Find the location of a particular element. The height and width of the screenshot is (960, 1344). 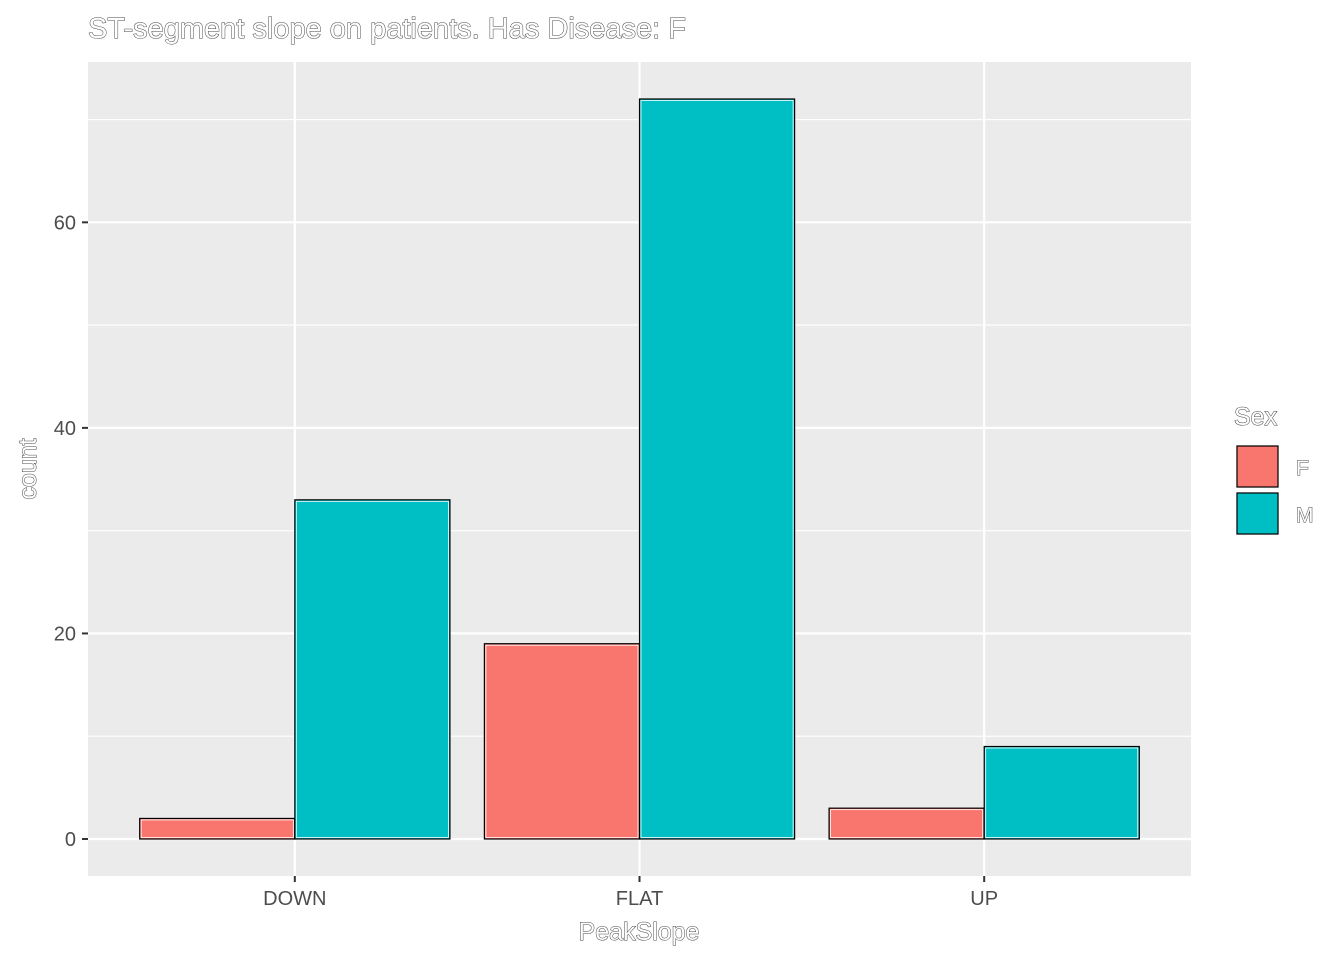

y-tick-label: 20 is located at coordinates (65, 634).